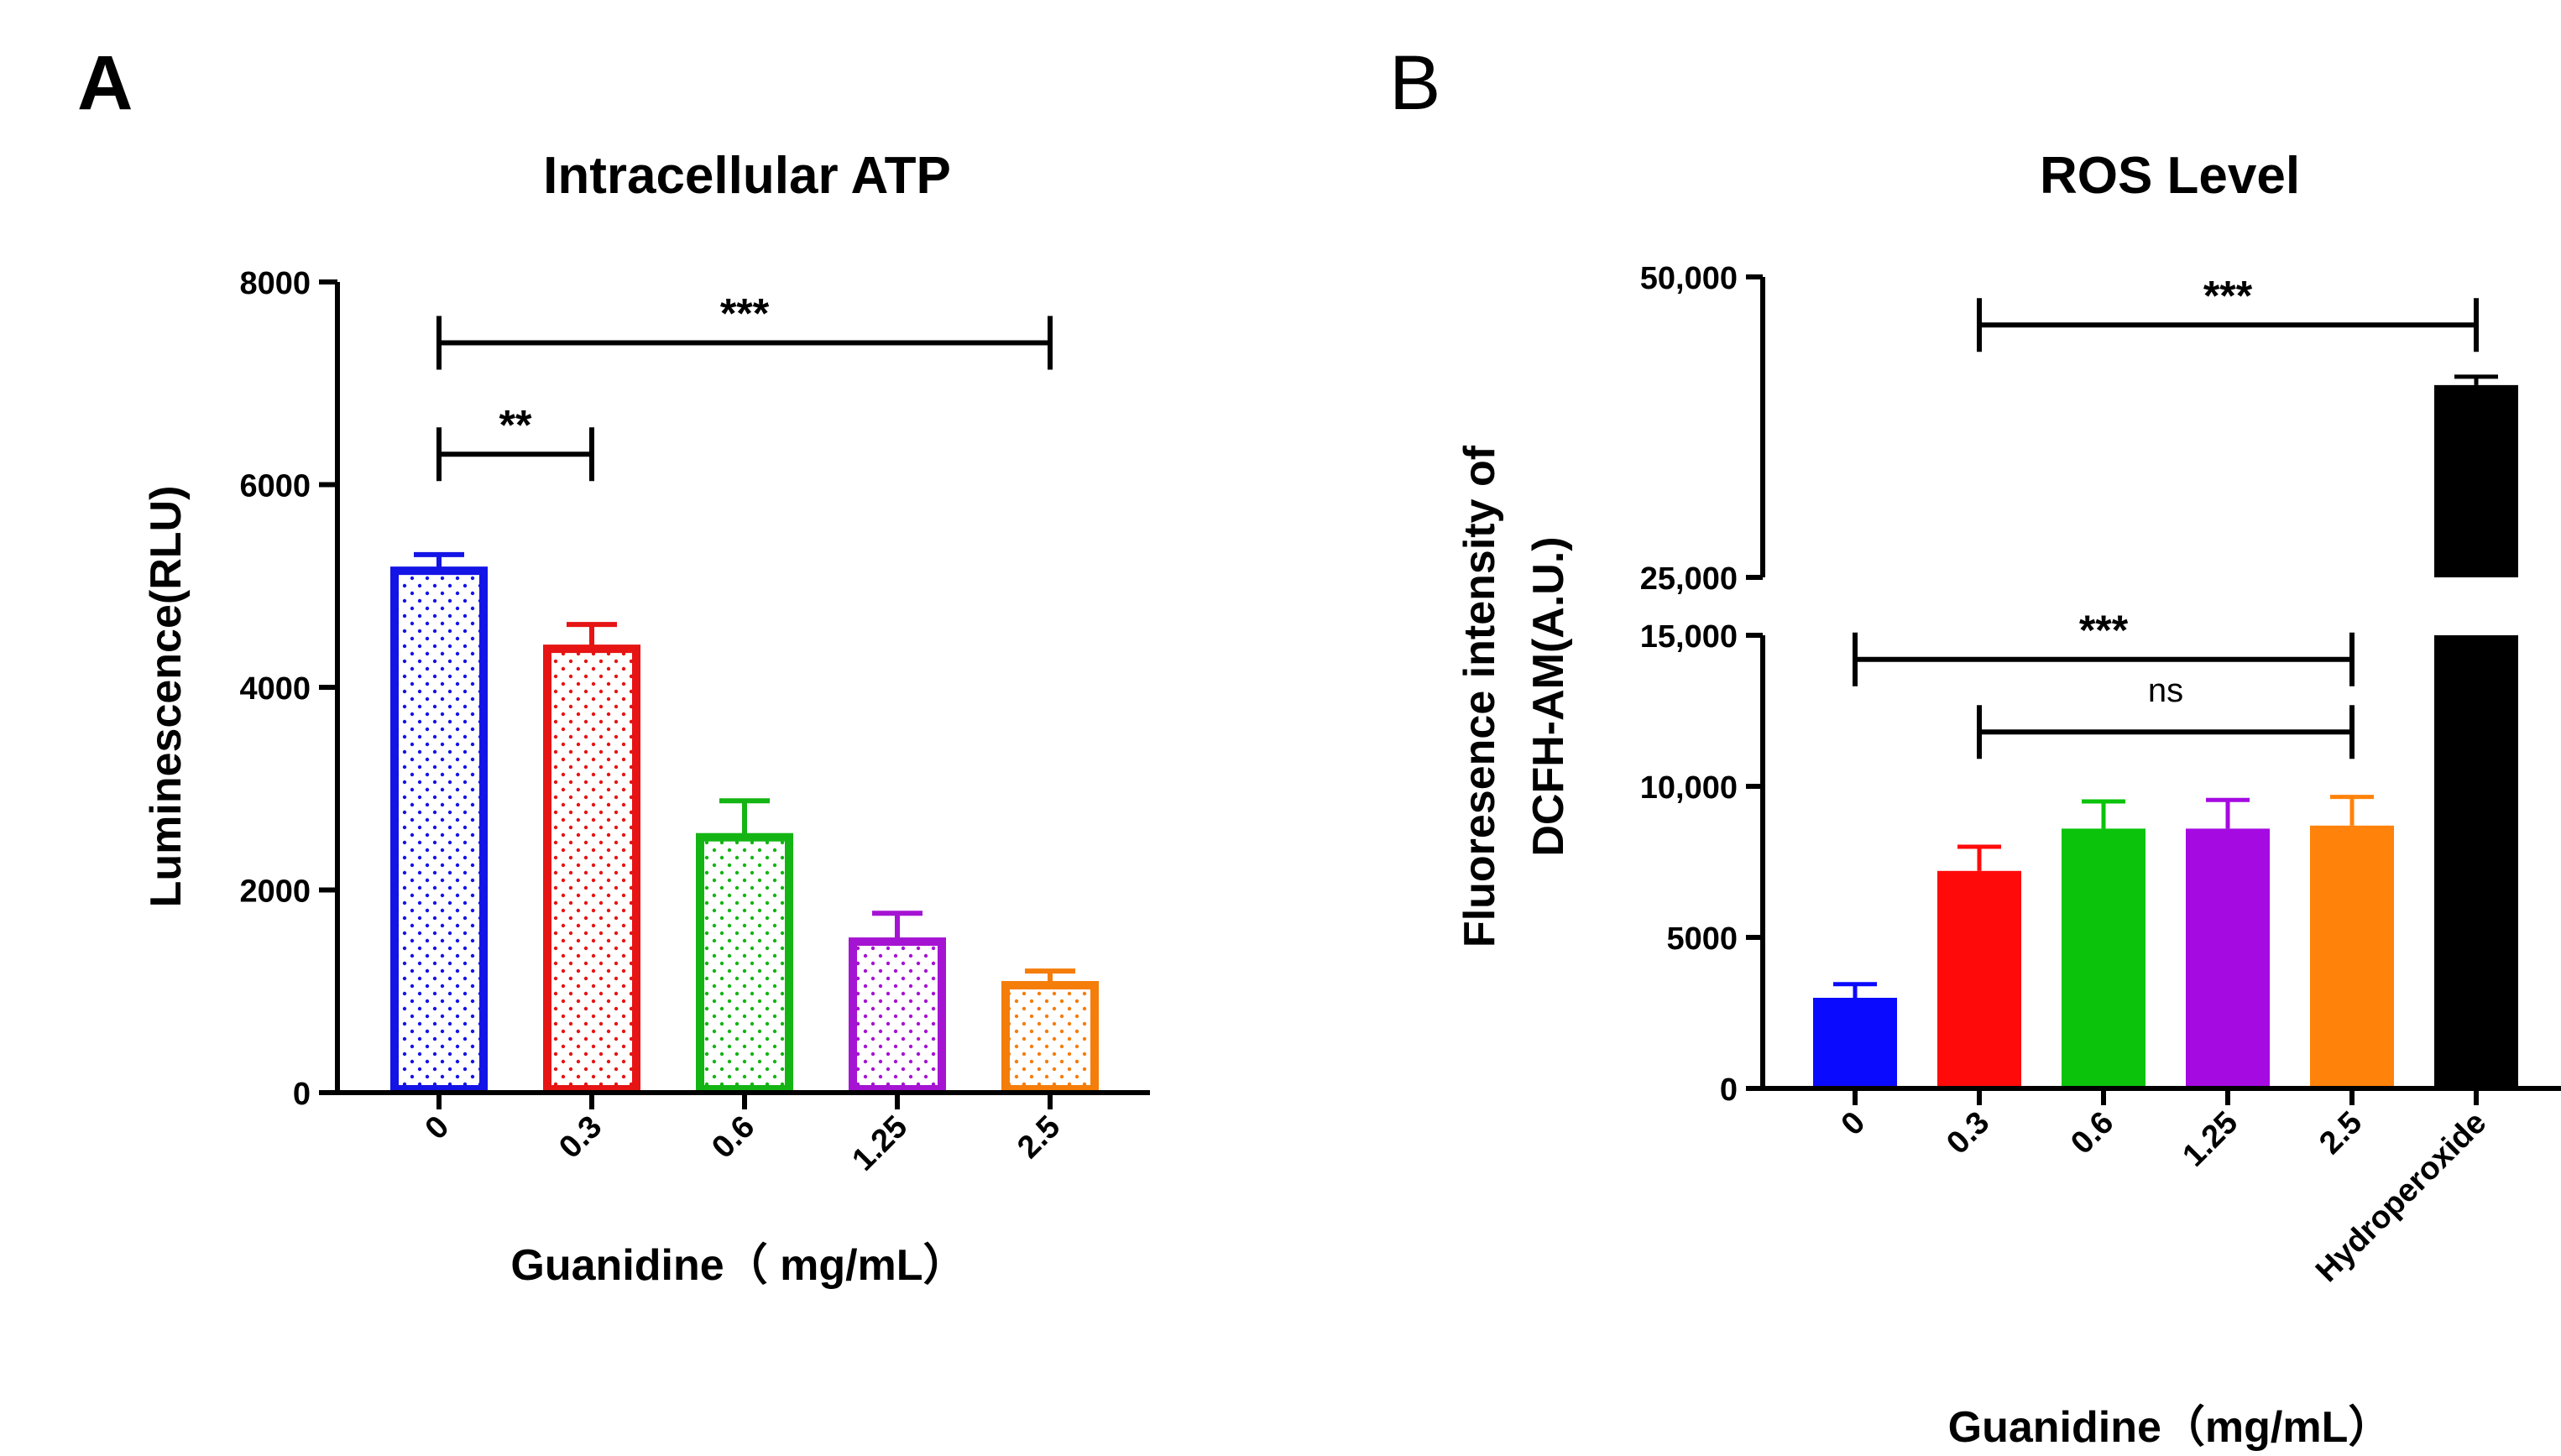  I want to click on significance-label-a: **, so click(516, 424).